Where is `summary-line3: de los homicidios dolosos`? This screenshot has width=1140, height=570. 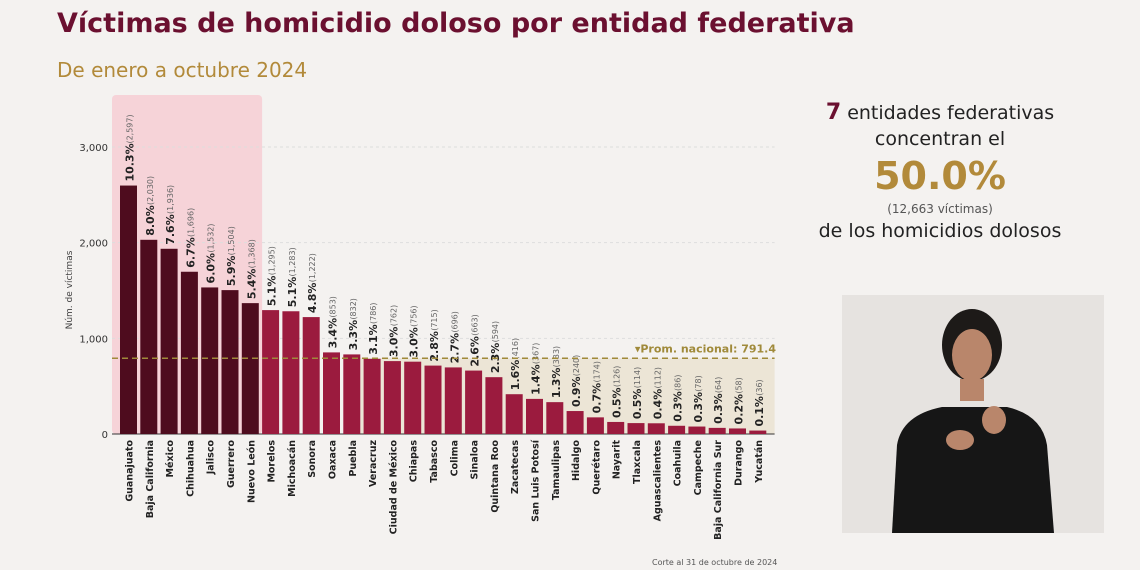 summary-line3: de los homicidios dolosos is located at coordinates (940, 231).